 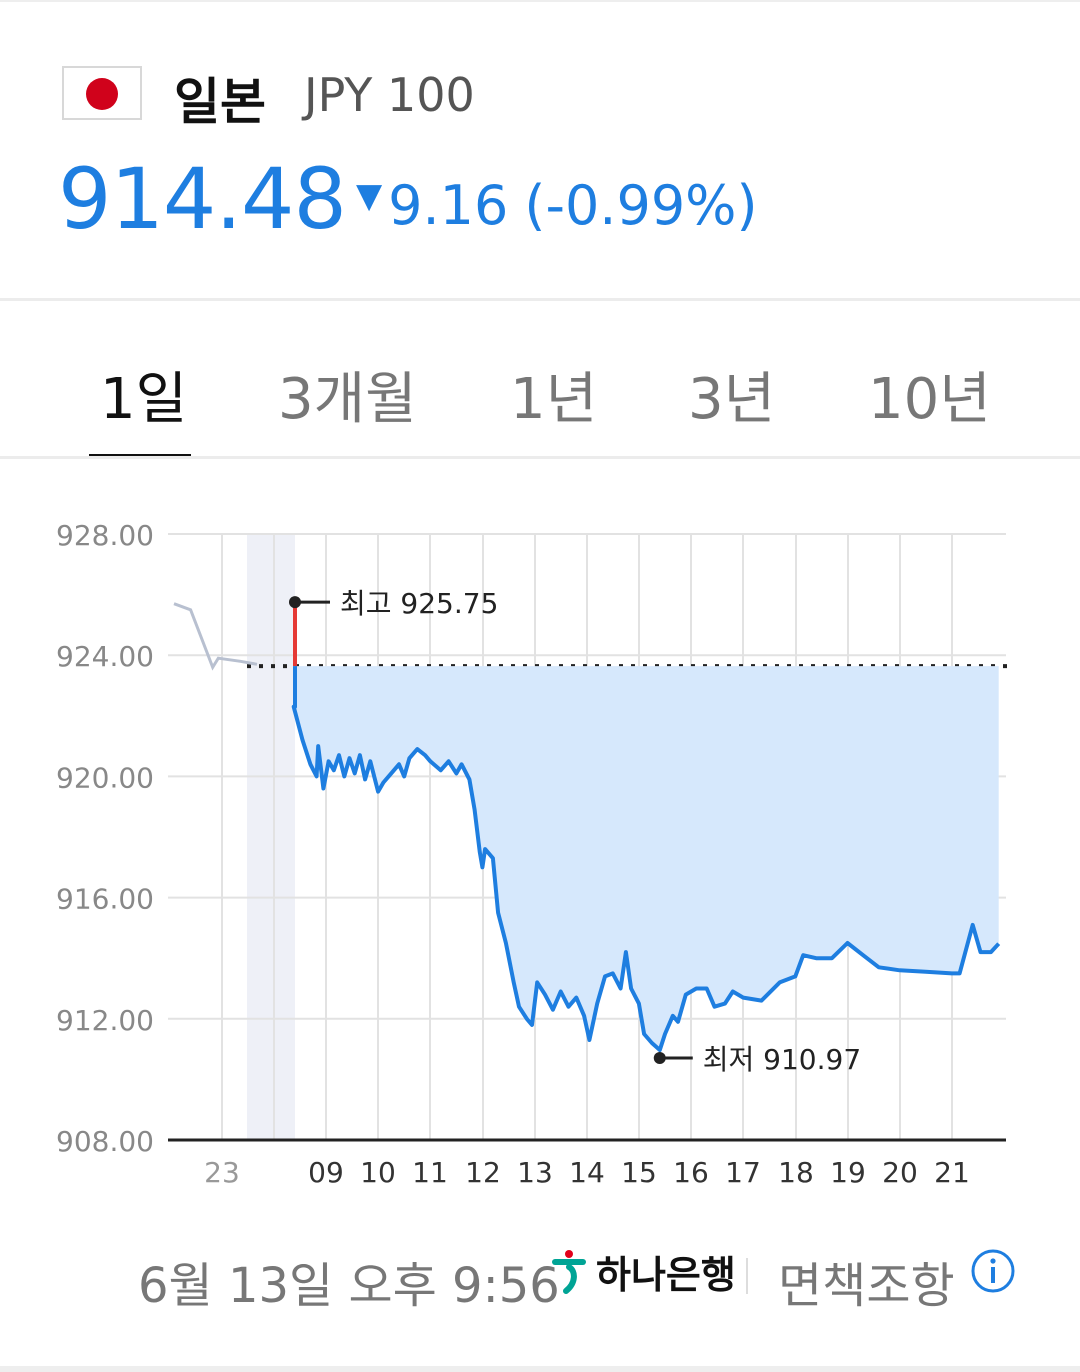 I want to click on country-name: 일본, so click(x=220, y=102).